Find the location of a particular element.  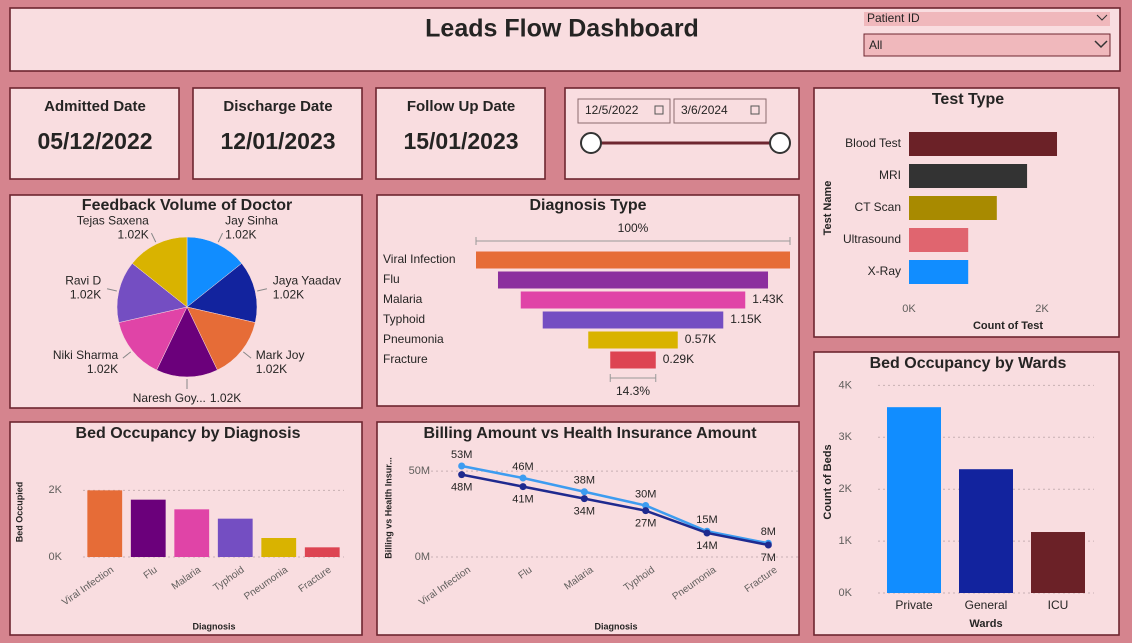

chart-title: Feedback Volume of Doctor is located at coordinates (187, 205).